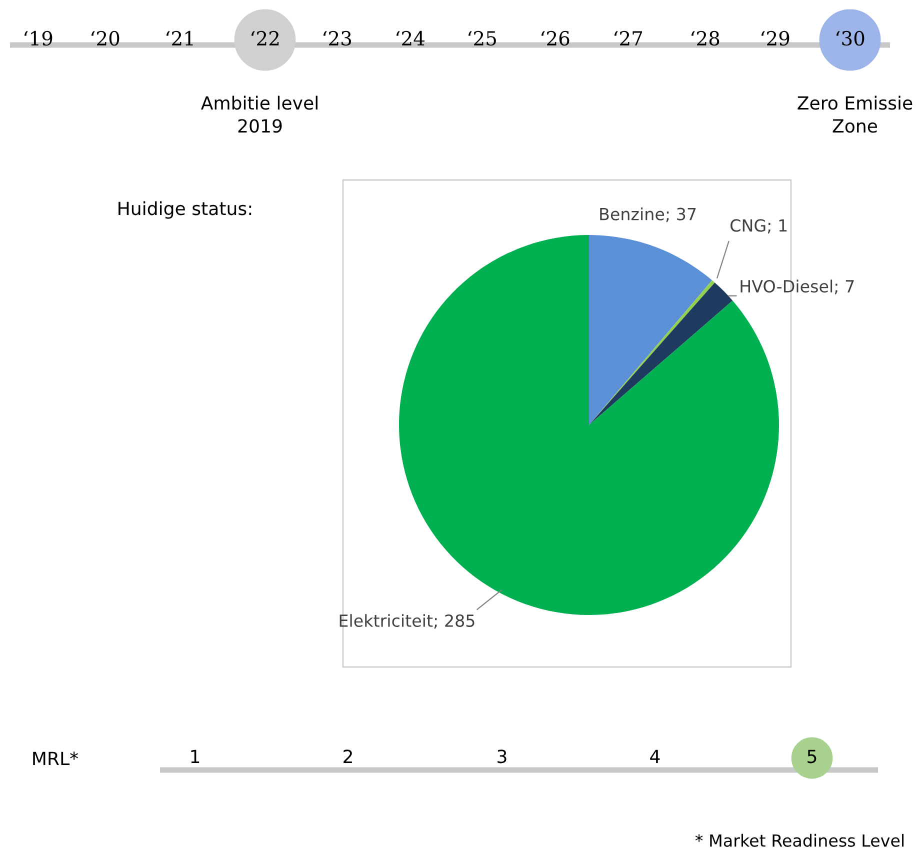  Describe the element at coordinates (655, 756) in the screenshot. I see `text: 4` at that location.